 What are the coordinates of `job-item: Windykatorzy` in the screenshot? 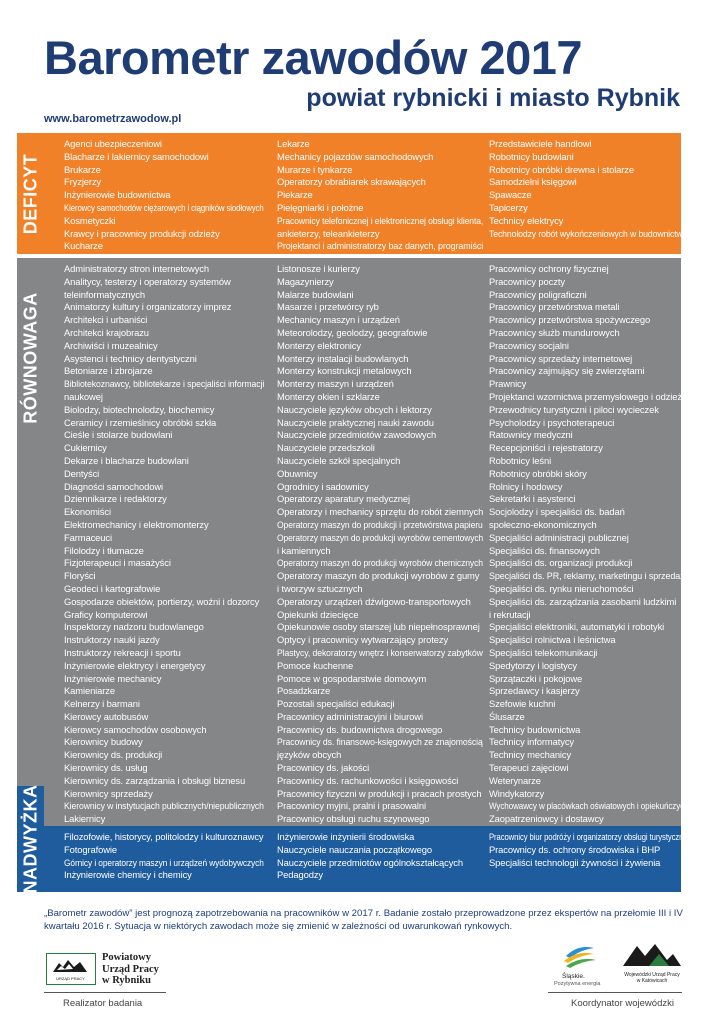 It's located at (517, 793).